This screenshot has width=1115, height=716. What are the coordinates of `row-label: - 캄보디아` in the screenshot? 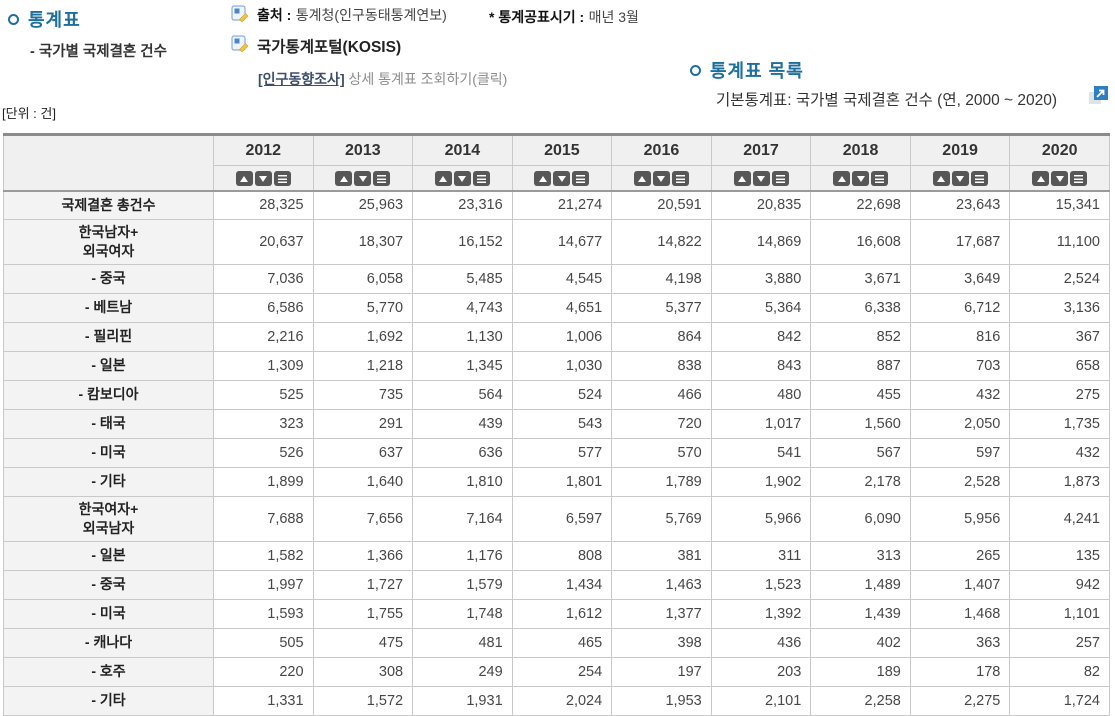 It's located at (108, 394).